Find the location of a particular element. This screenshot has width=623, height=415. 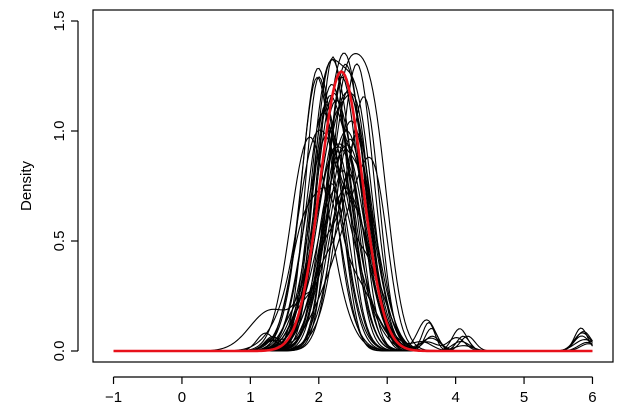

y-tick-label: 0.0 is located at coordinates (59, 351).